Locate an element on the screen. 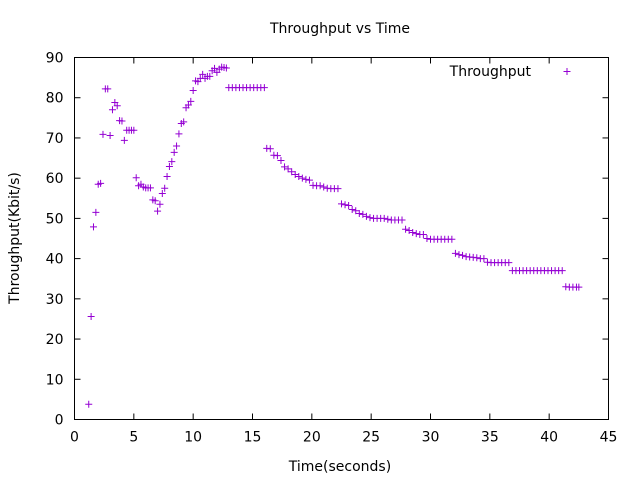  x-tick-label: 5 is located at coordinates (133, 438).